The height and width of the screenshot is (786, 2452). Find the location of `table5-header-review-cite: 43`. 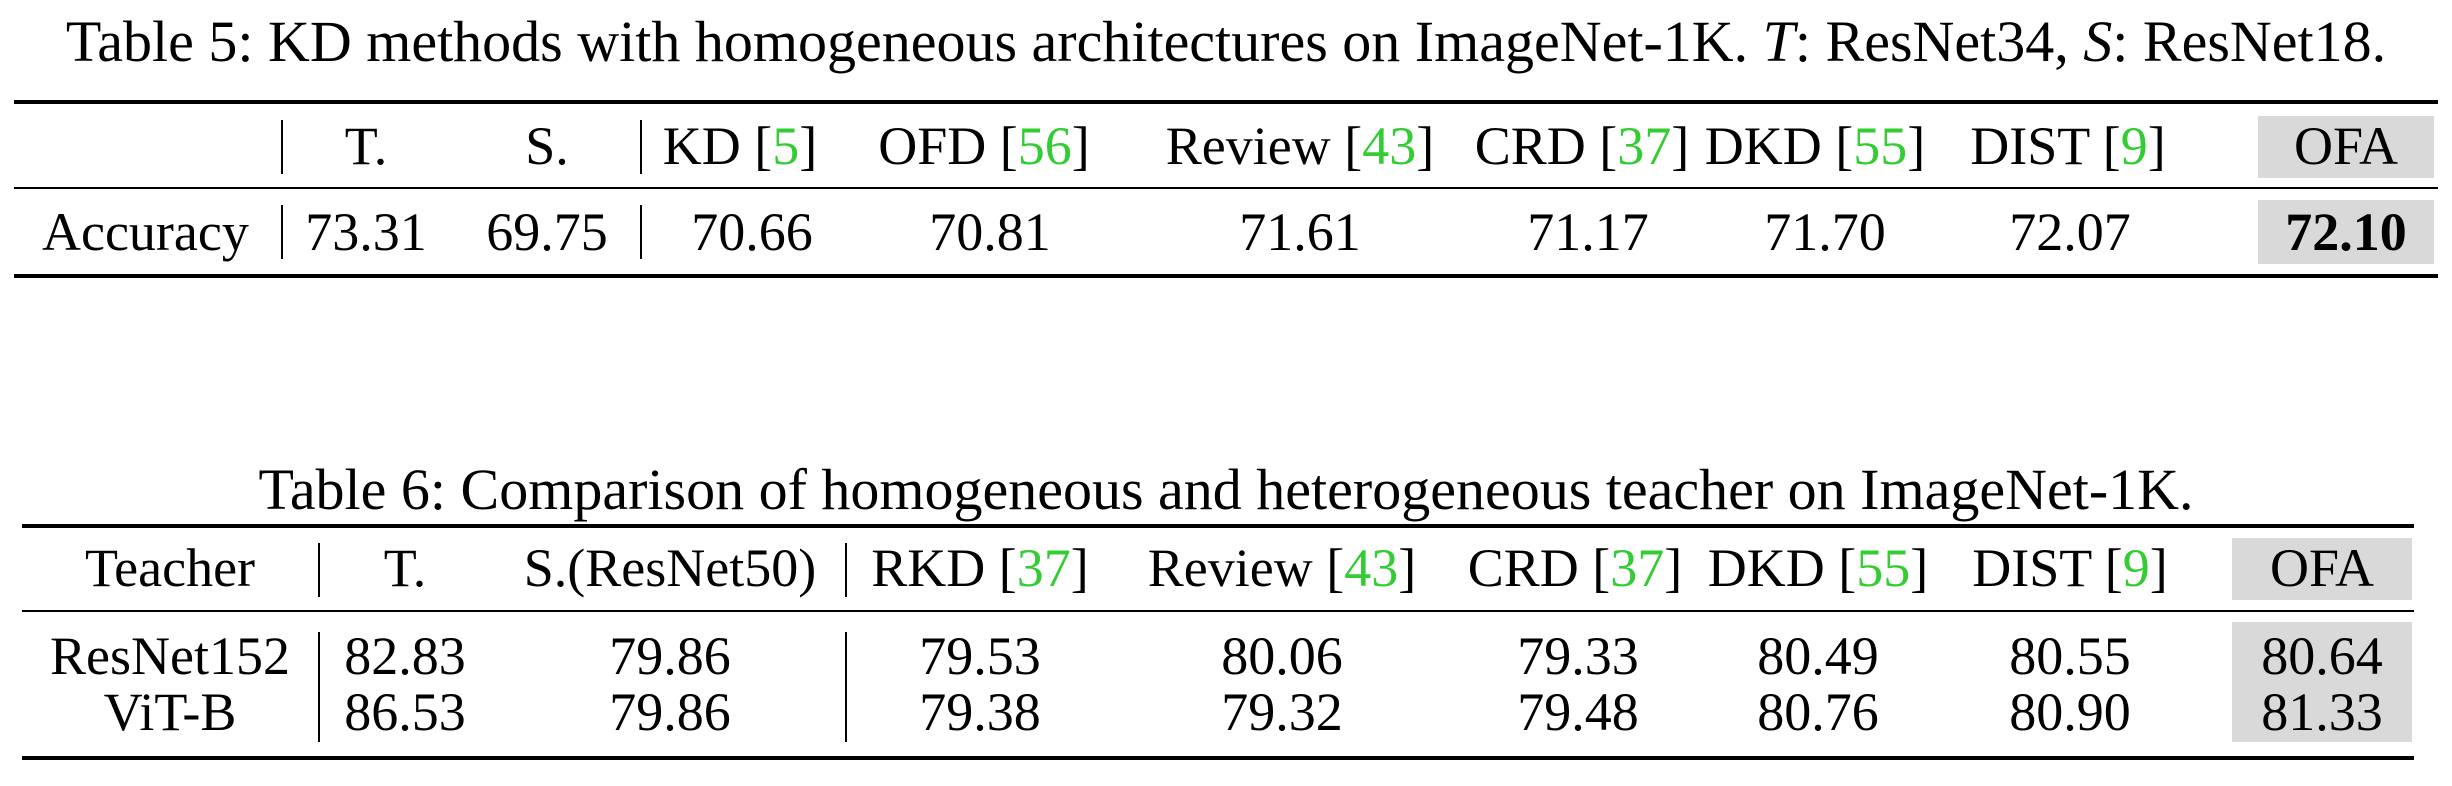

table5-header-review-cite: 43 is located at coordinates (1389, 146).